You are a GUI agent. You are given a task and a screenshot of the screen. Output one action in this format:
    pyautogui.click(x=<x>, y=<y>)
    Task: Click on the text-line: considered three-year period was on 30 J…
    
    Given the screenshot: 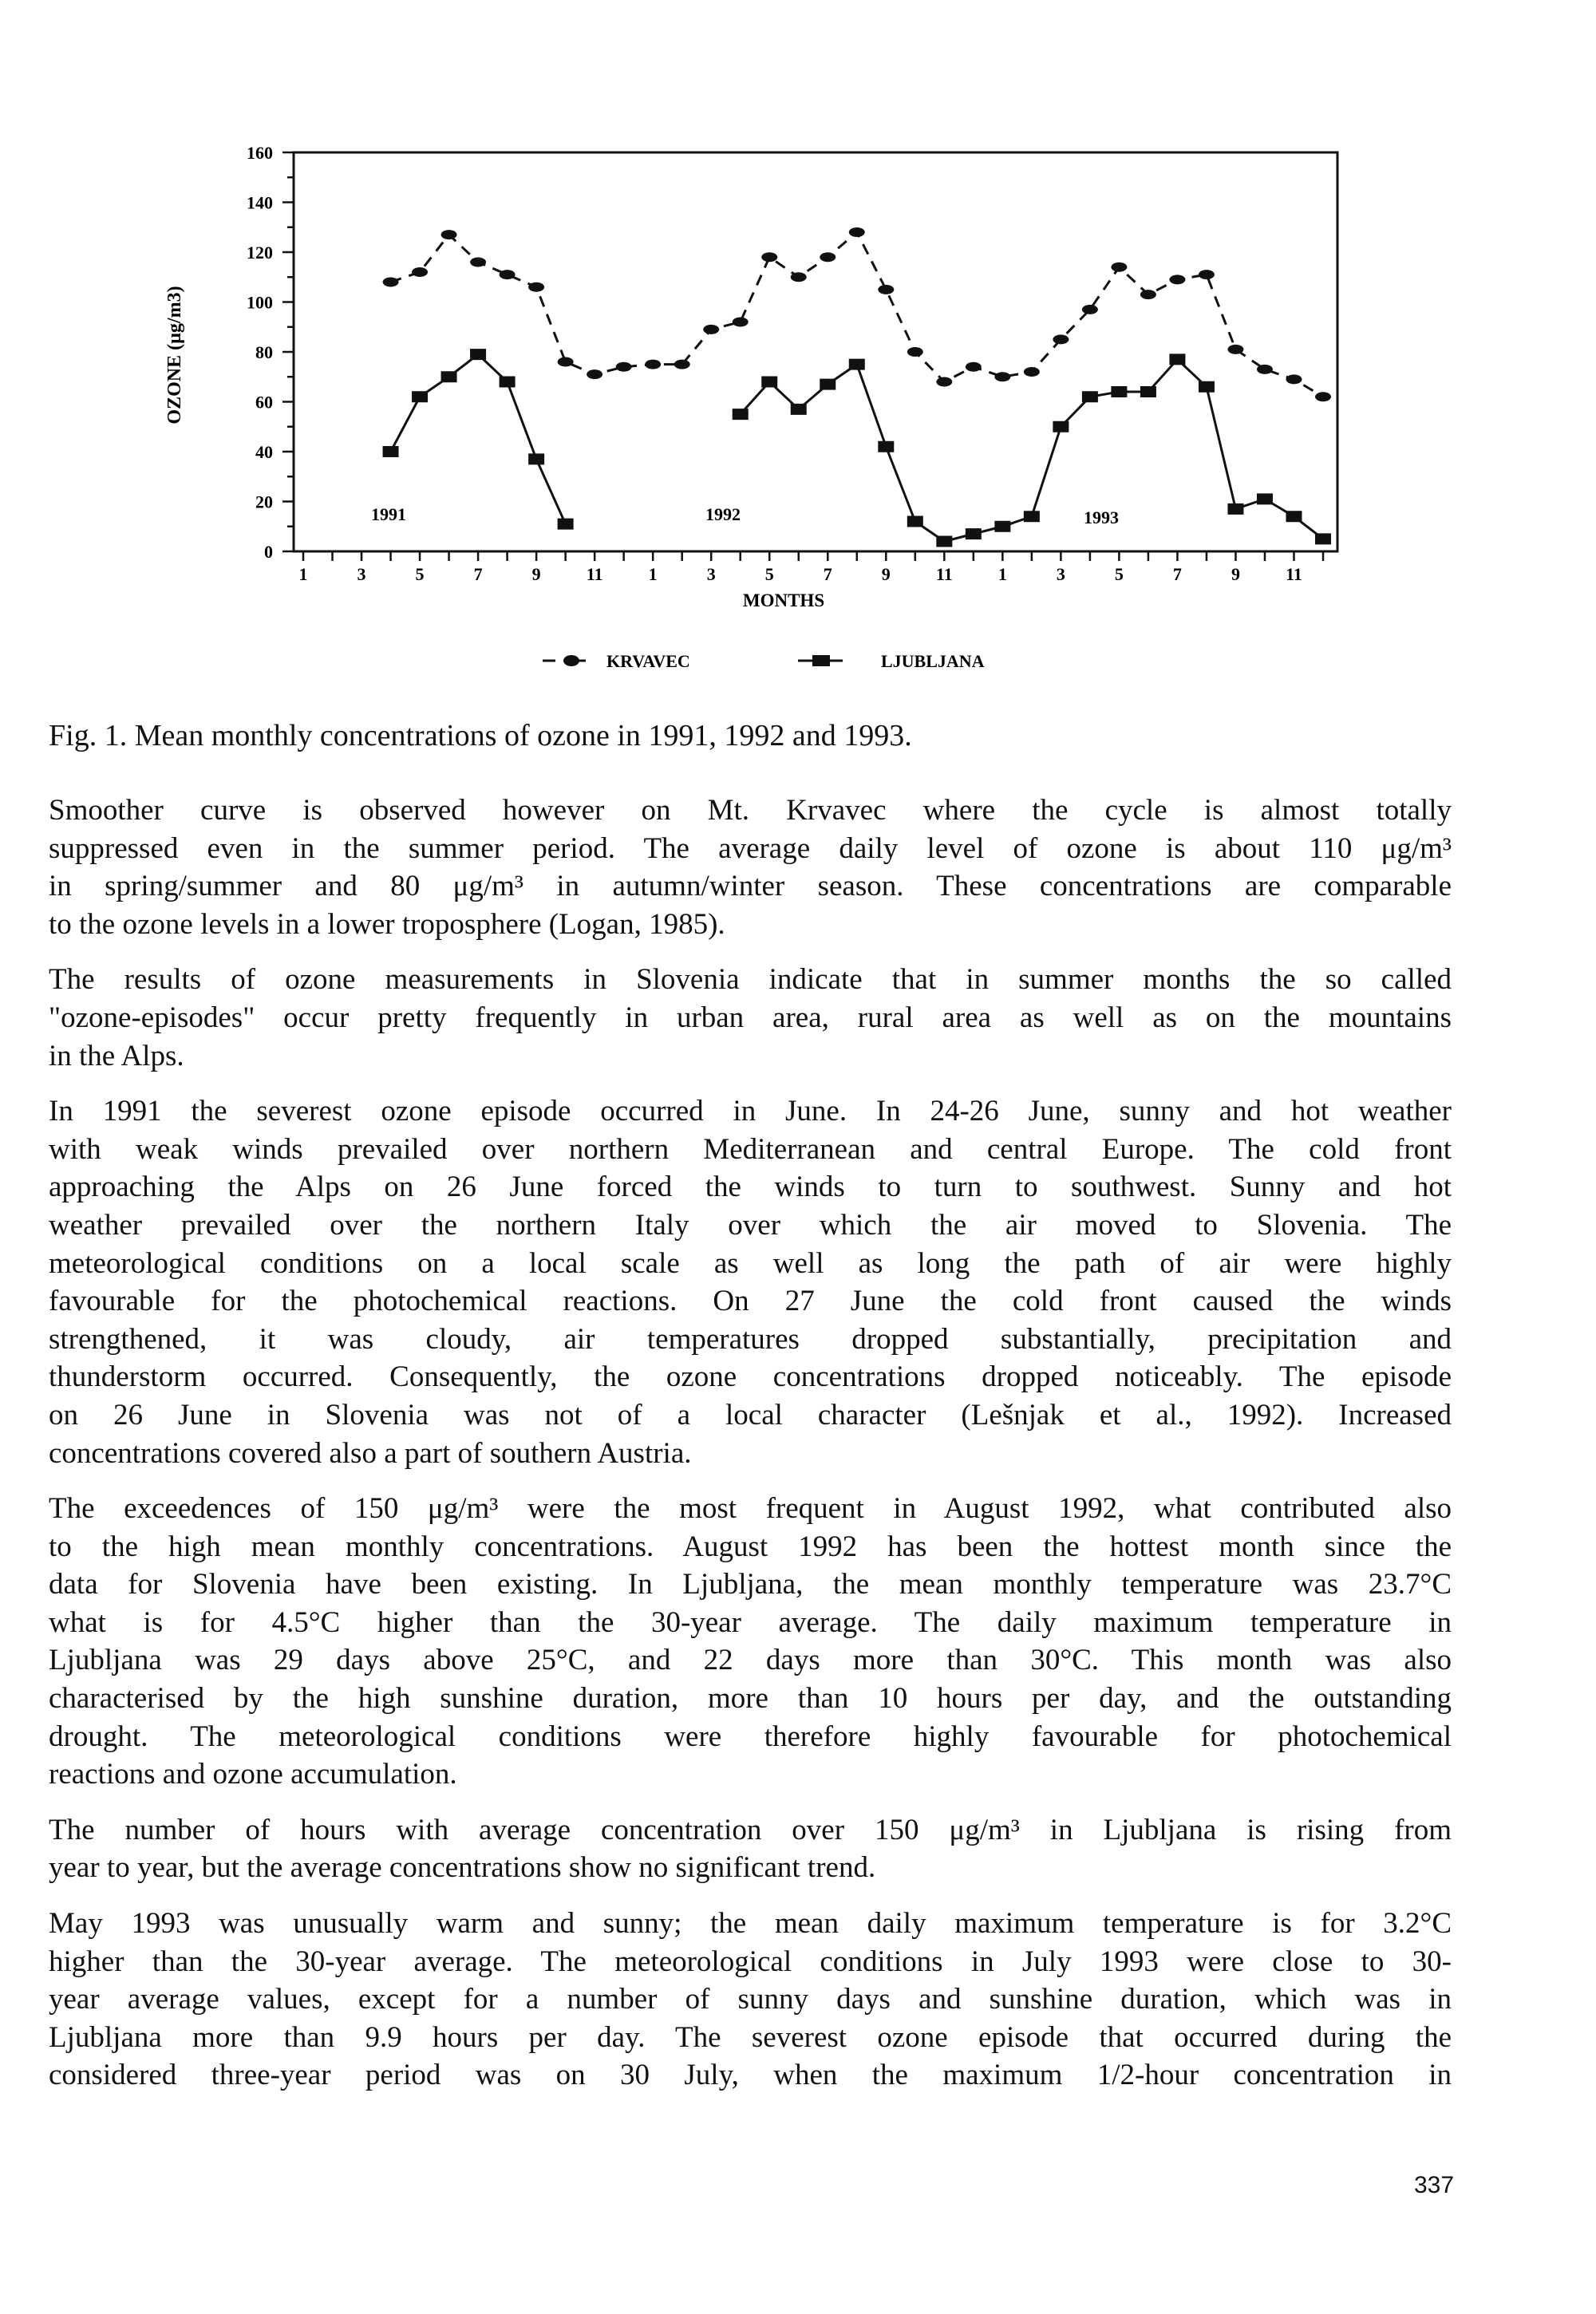 What is the action you would take?
    pyautogui.click(x=750, y=2075)
    